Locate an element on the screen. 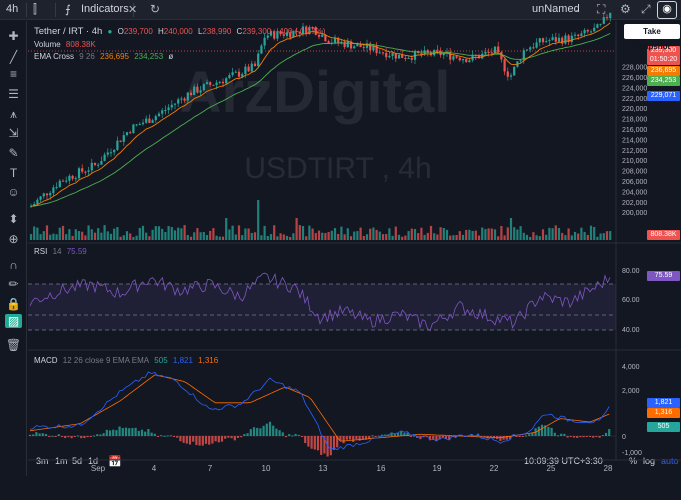  macd-label: MACD is located at coordinates (46, 360).